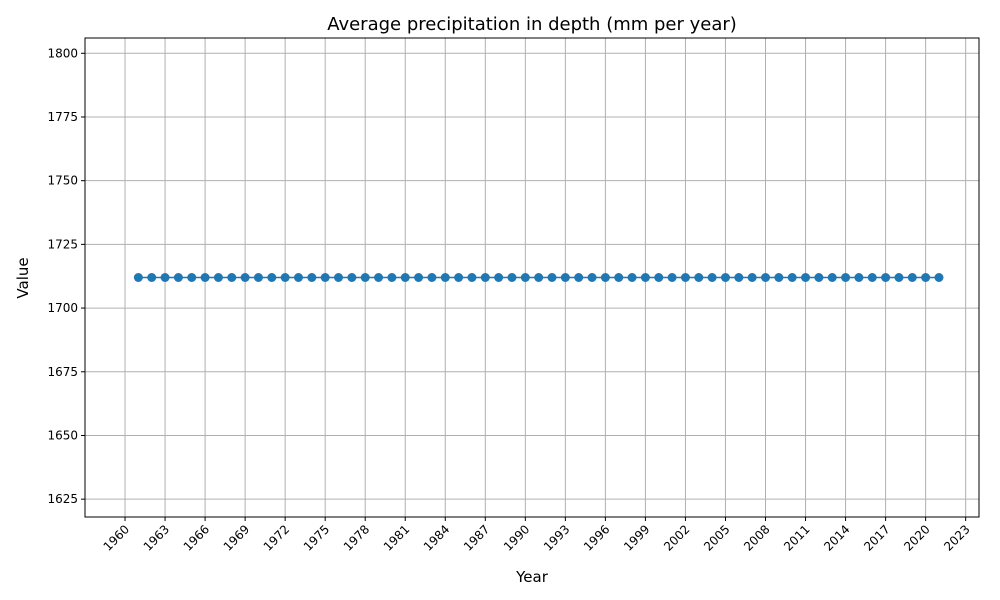 The height and width of the screenshot is (600, 1000). I want to click on y-tick-label: 1675, so click(62, 372).